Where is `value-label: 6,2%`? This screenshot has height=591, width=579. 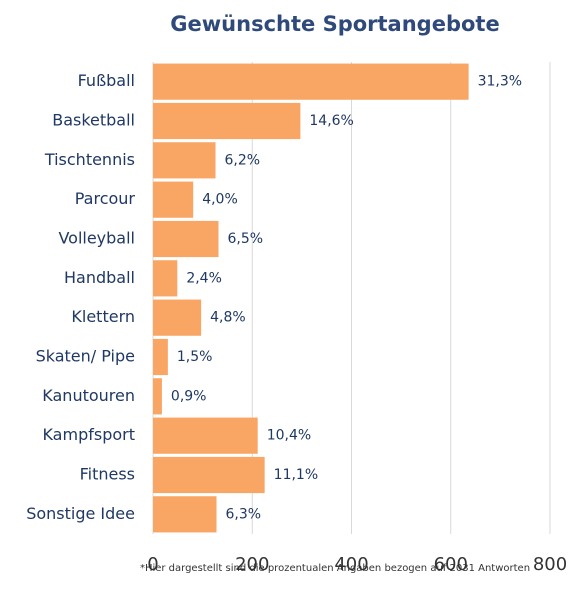
value-label: 6,2% is located at coordinates (243, 160).